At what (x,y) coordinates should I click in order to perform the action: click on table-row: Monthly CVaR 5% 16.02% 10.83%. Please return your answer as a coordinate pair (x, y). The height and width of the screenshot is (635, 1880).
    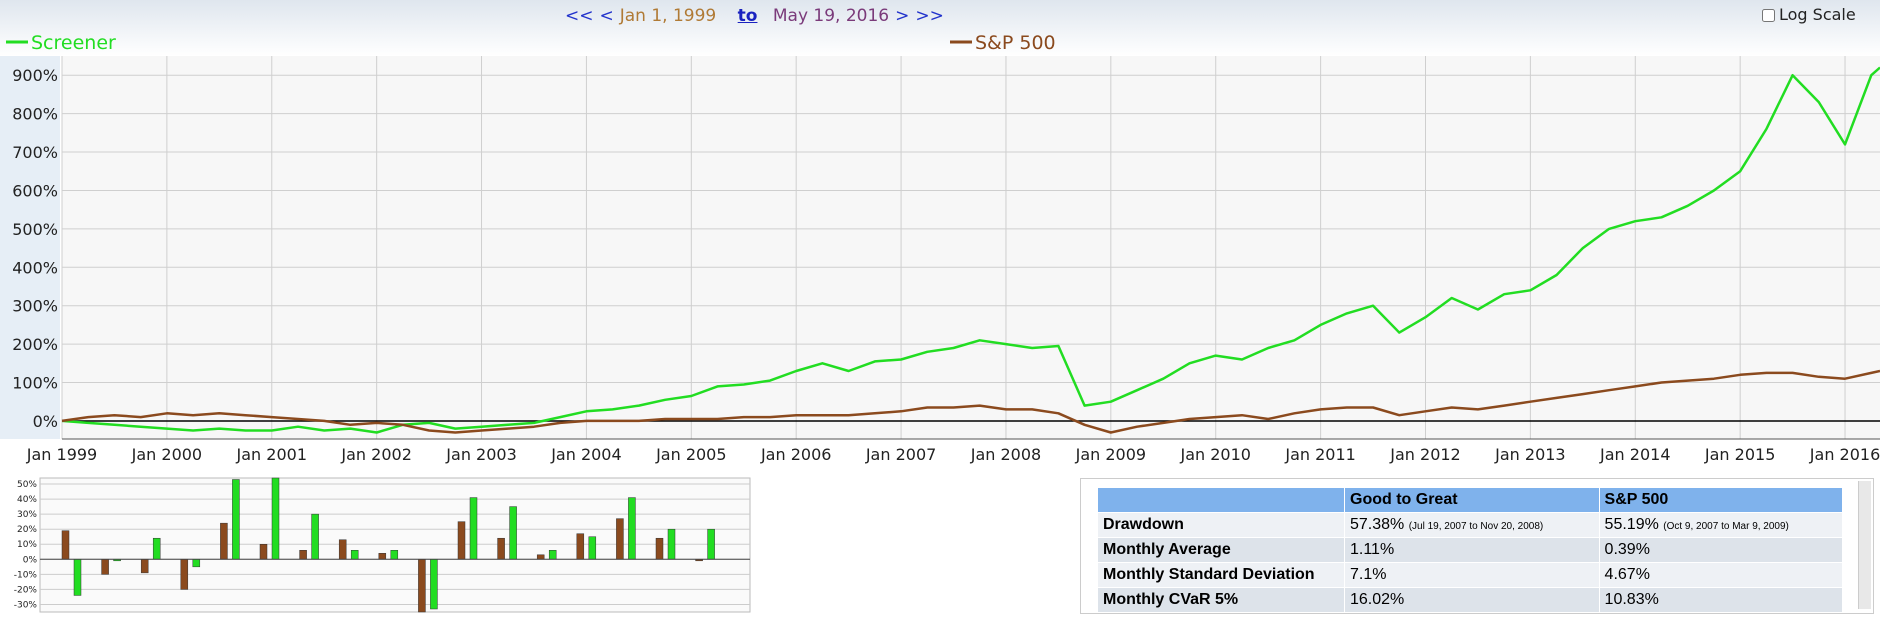
    Looking at the image, I should click on (1470, 600).